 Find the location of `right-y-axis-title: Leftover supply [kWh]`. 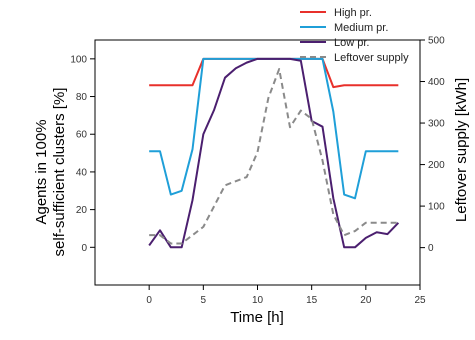

right-y-axis-title: Leftover supply [kWh] is located at coordinates (461, 150).